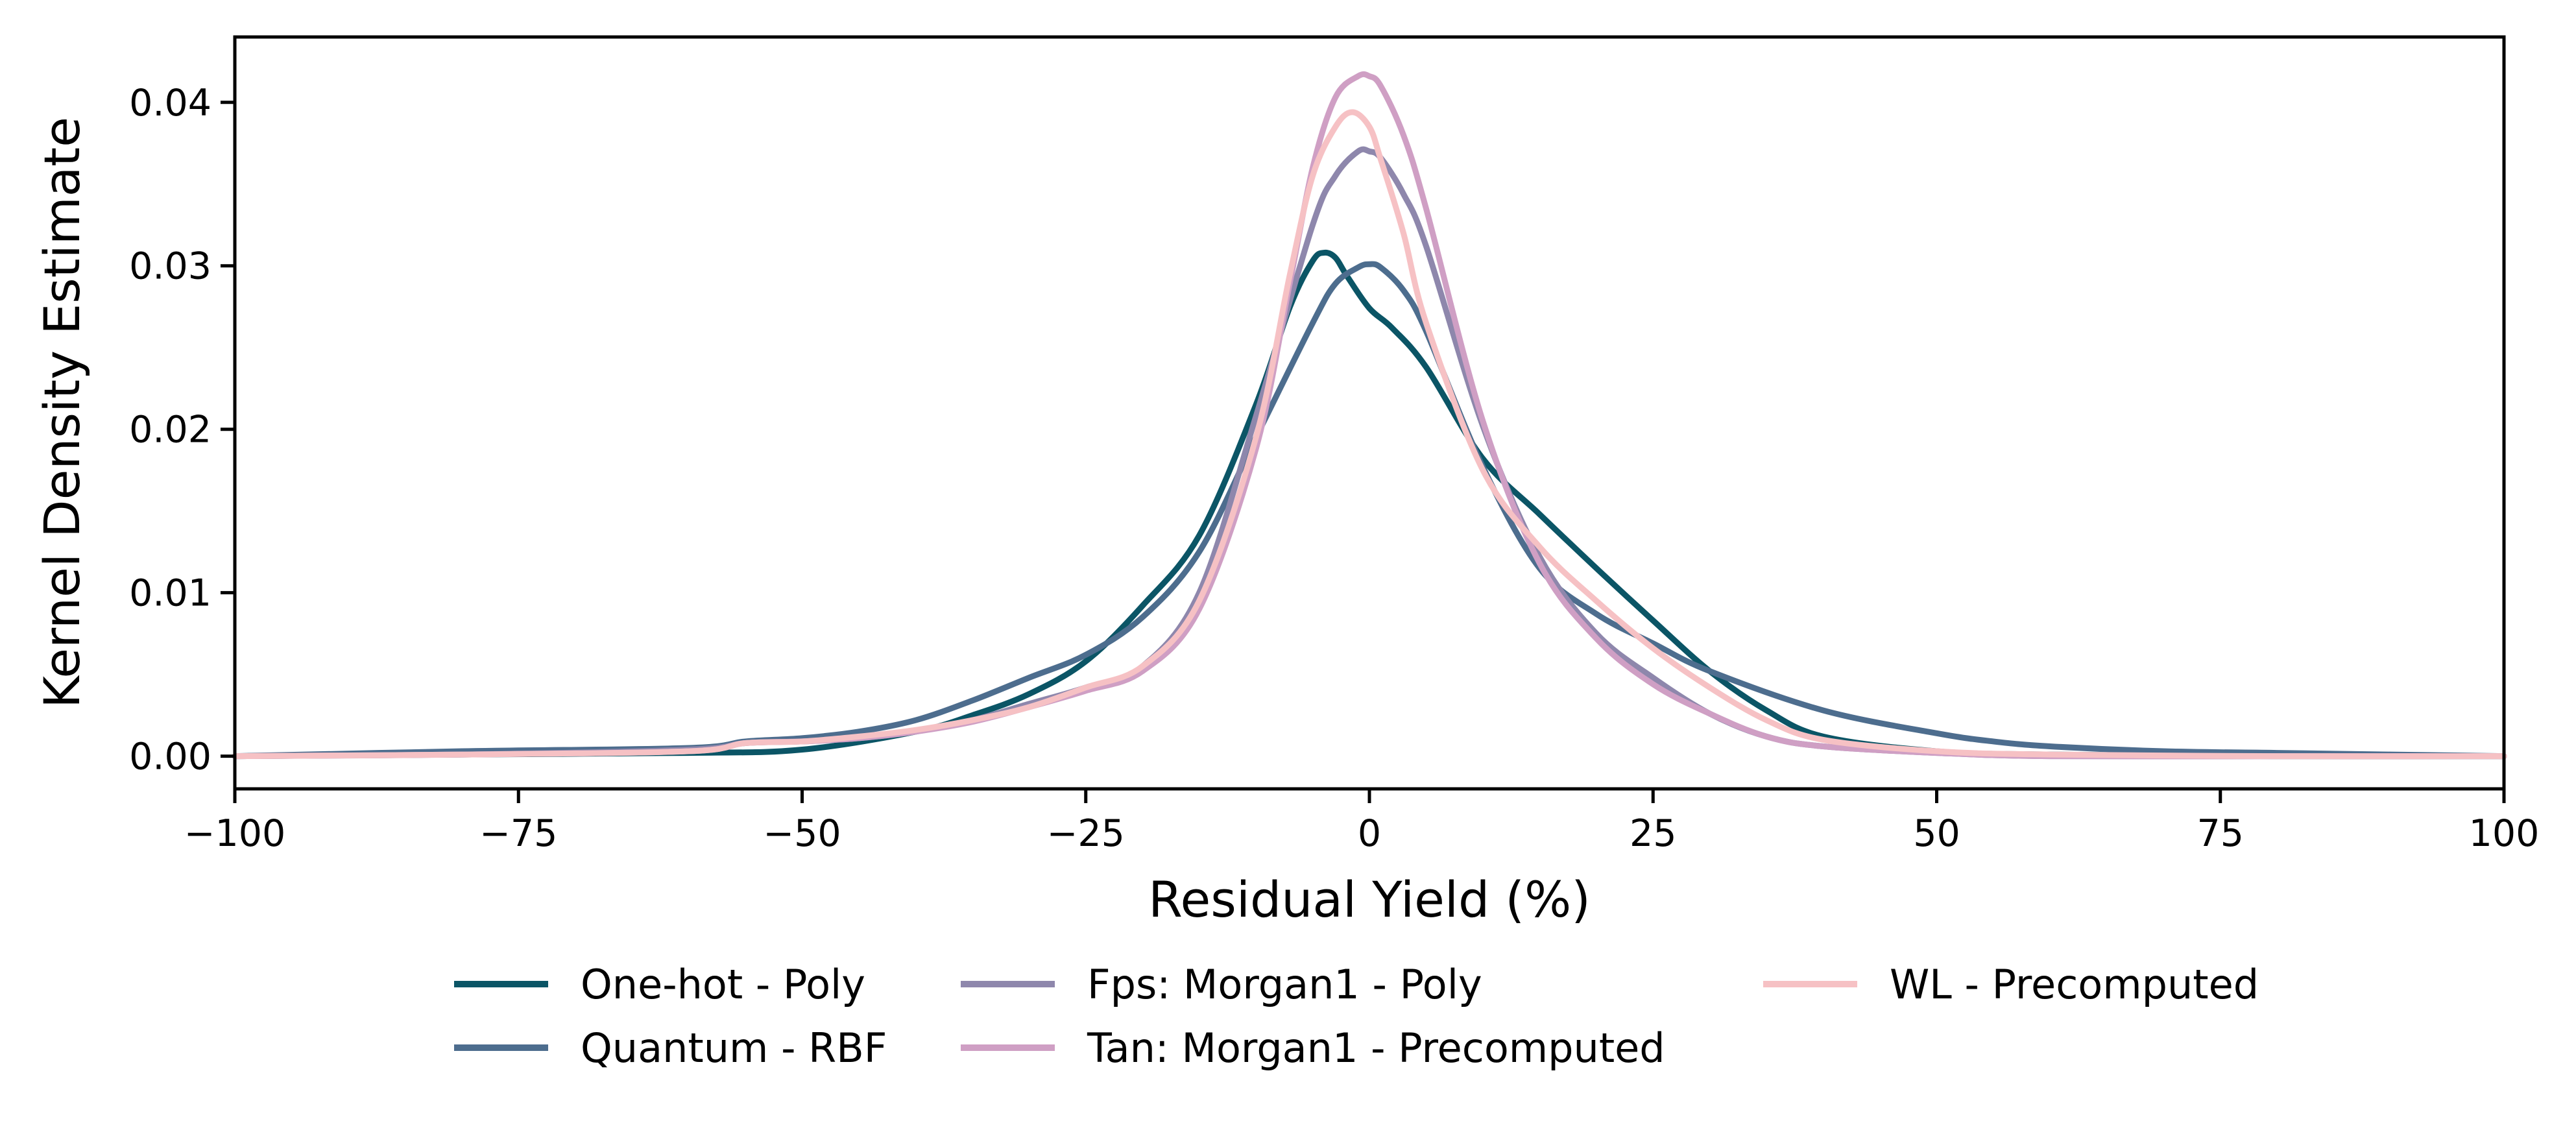  Describe the element at coordinates (723, 984) in the screenshot. I see `legend-label: One-hot - Poly` at that location.